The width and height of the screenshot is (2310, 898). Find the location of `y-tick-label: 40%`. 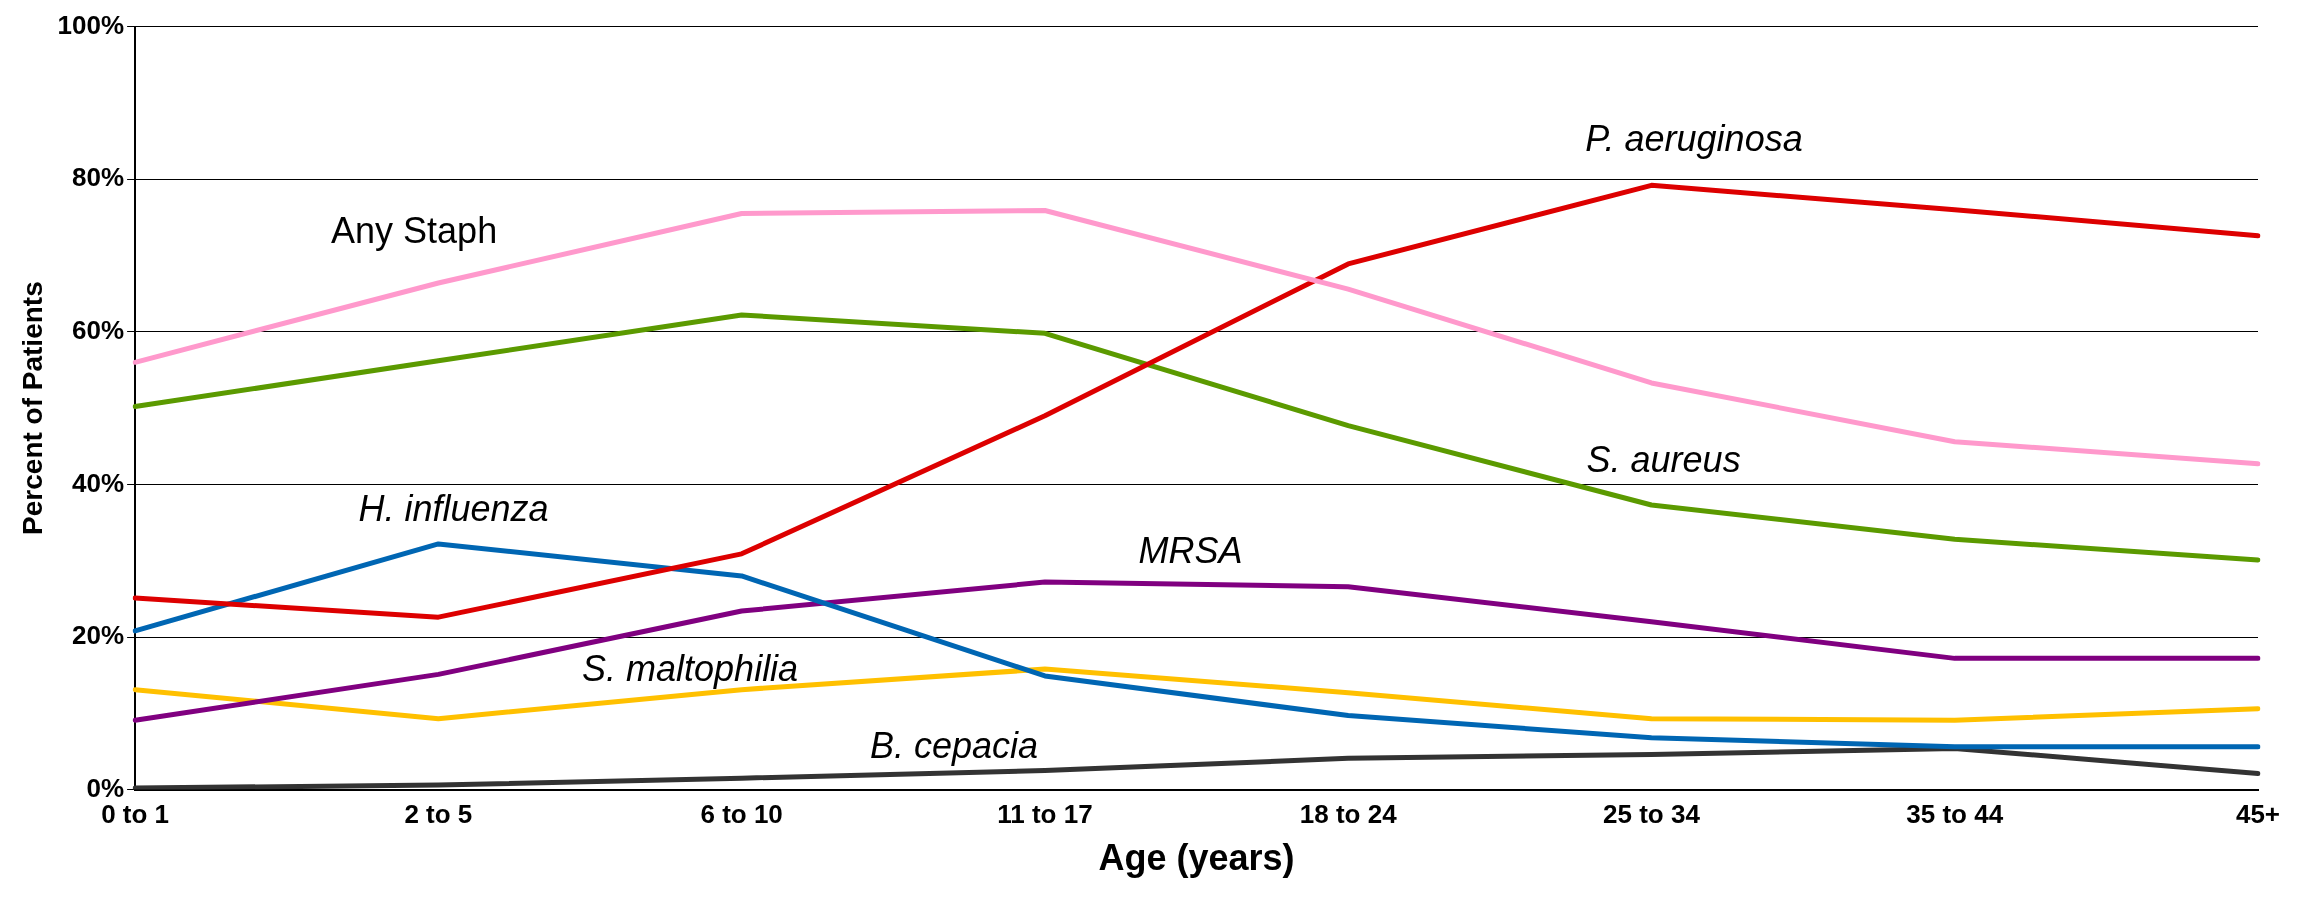

y-tick-label: 40% is located at coordinates (98, 482).